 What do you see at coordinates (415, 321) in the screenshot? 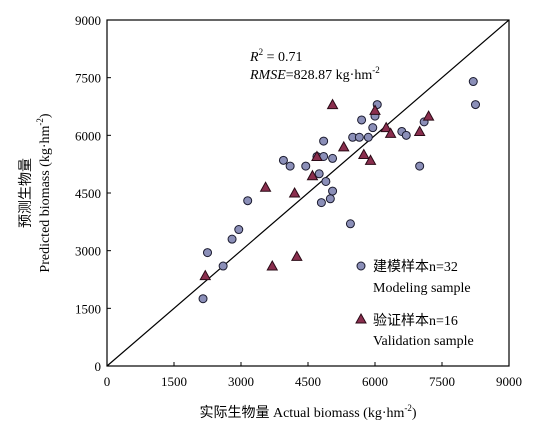
I see `legend-validation-label-cn: 验证样本n=16` at bounding box center [415, 321].